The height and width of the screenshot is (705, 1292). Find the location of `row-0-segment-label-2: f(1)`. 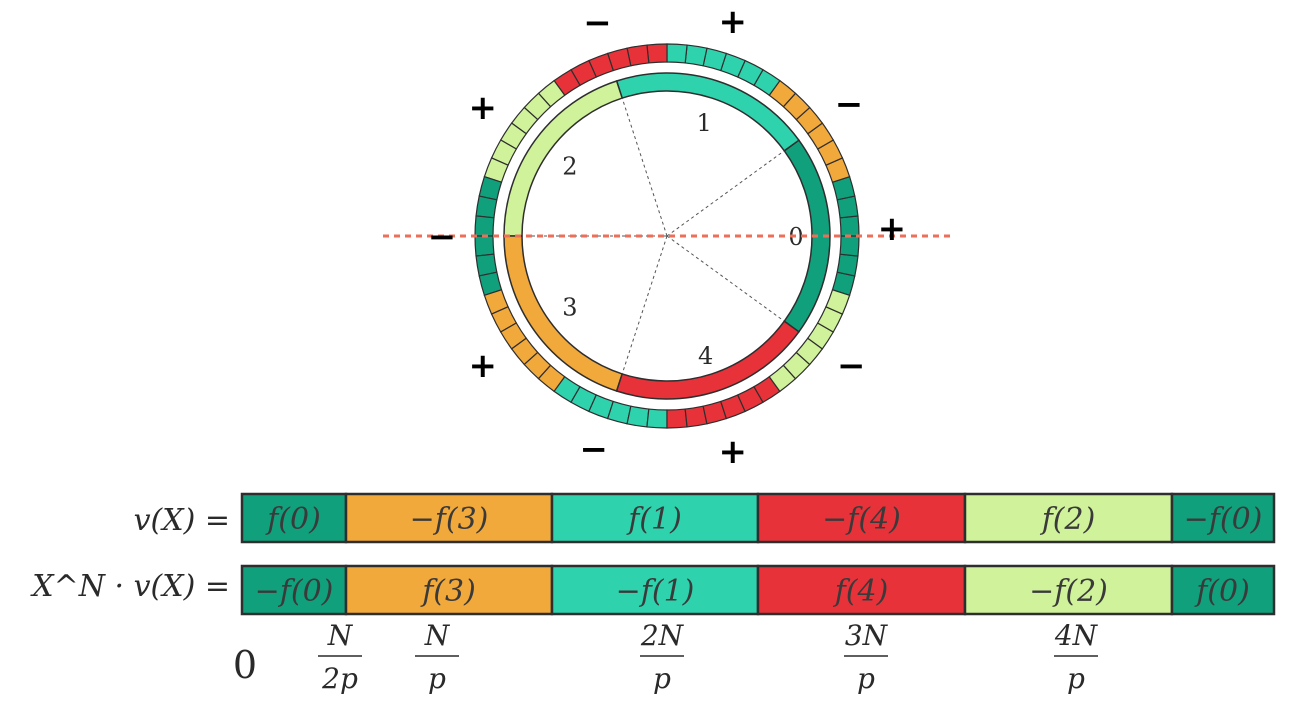

row-0-segment-label-2: f(1) is located at coordinates (654, 519).